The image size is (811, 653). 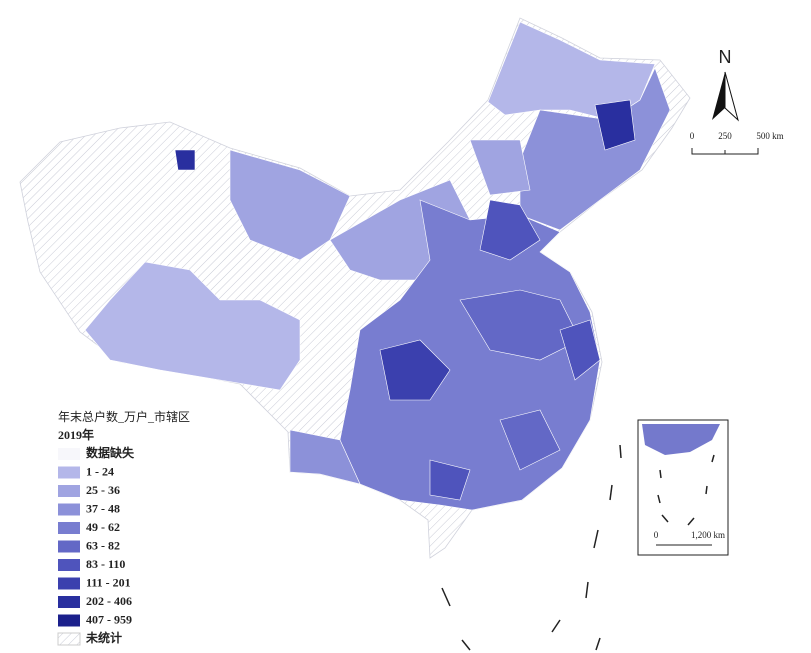 What do you see at coordinates (124, 416) in the screenshot?
I see `legend-title: 年末总户数_万户_市辖区` at bounding box center [124, 416].